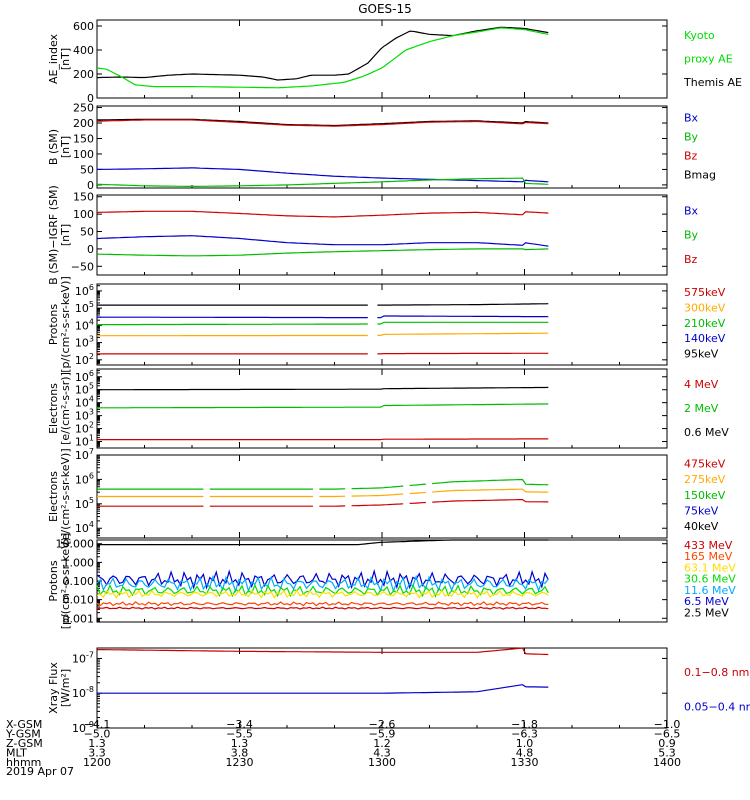  Describe the element at coordinates (79, 562) in the screenshot. I see `y-tick-label: 1.000` at that location.